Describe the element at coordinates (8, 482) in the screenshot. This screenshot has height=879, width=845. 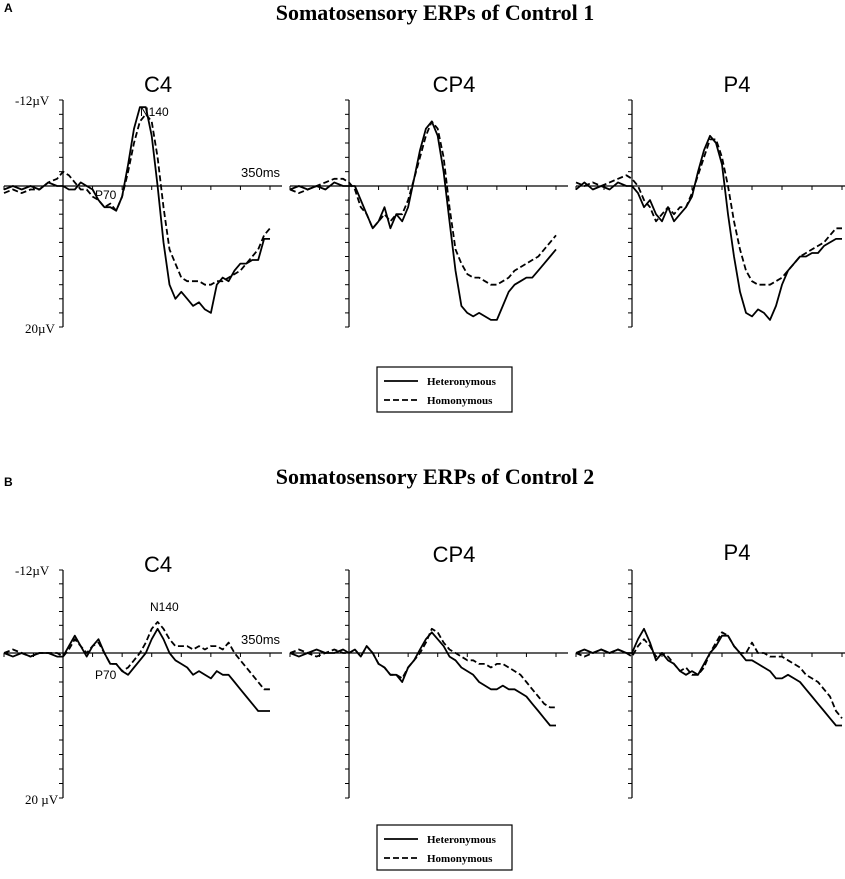
I see `panel-label: B` at that location.